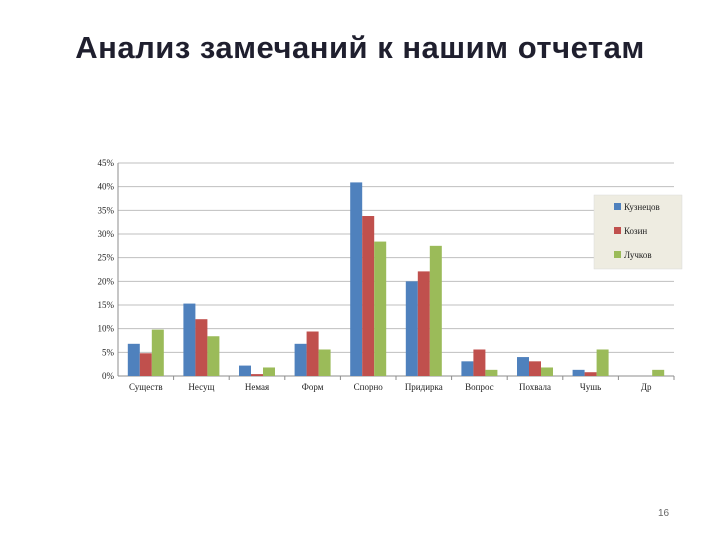 The image size is (720, 540). What do you see at coordinates (646, 387) in the screenshot?
I see `x-tick-label: Др` at bounding box center [646, 387].